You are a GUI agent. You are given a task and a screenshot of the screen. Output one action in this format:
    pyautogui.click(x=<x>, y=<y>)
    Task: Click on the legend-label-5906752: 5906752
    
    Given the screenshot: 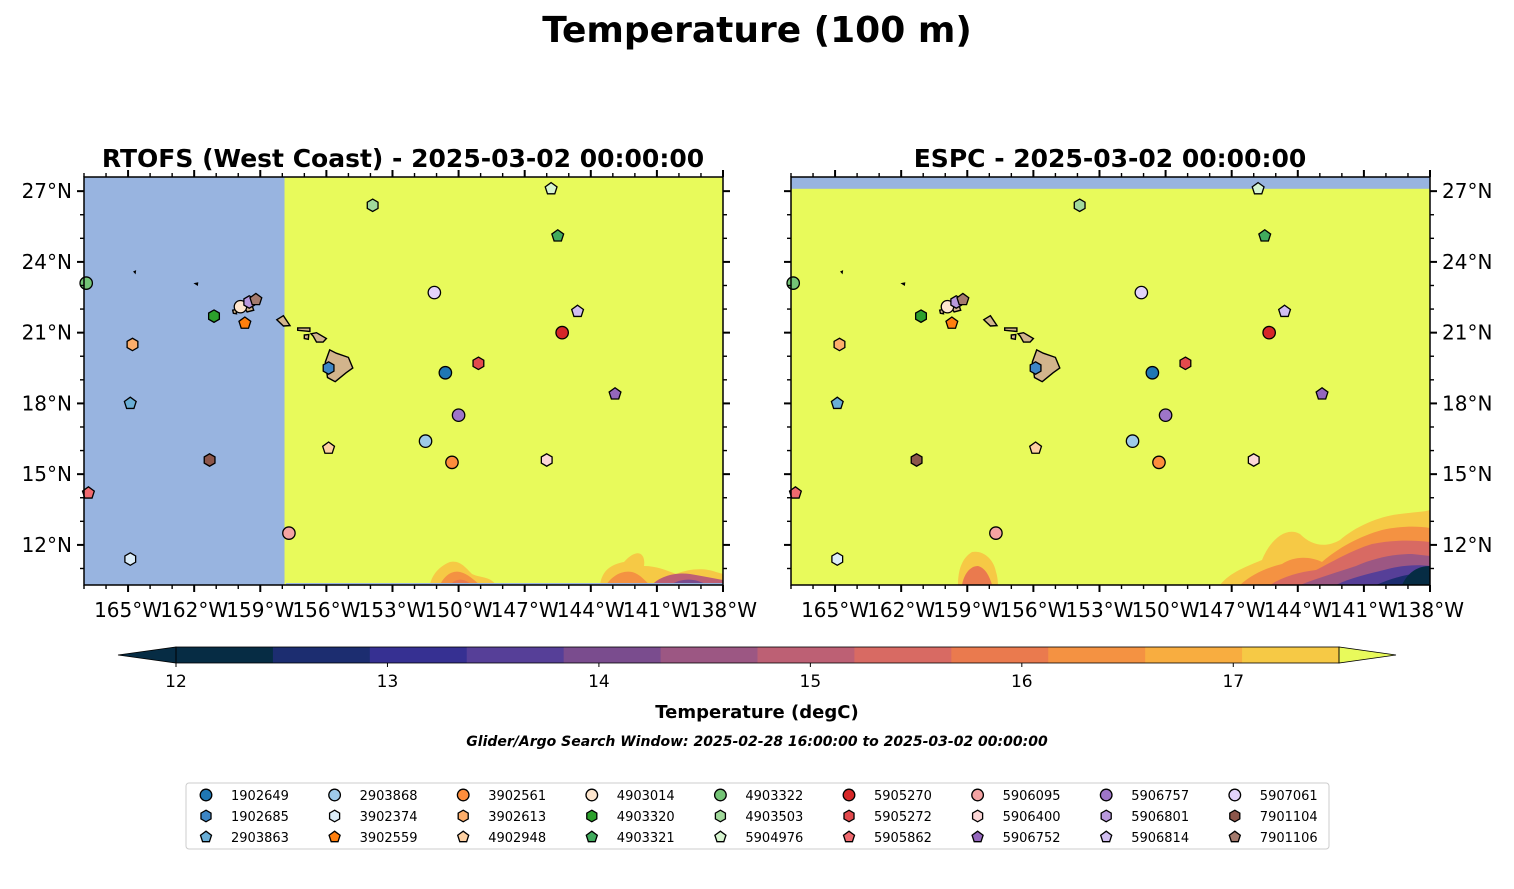 What is the action you would take?
    pyautogui.click(x=1032, y=838)
    